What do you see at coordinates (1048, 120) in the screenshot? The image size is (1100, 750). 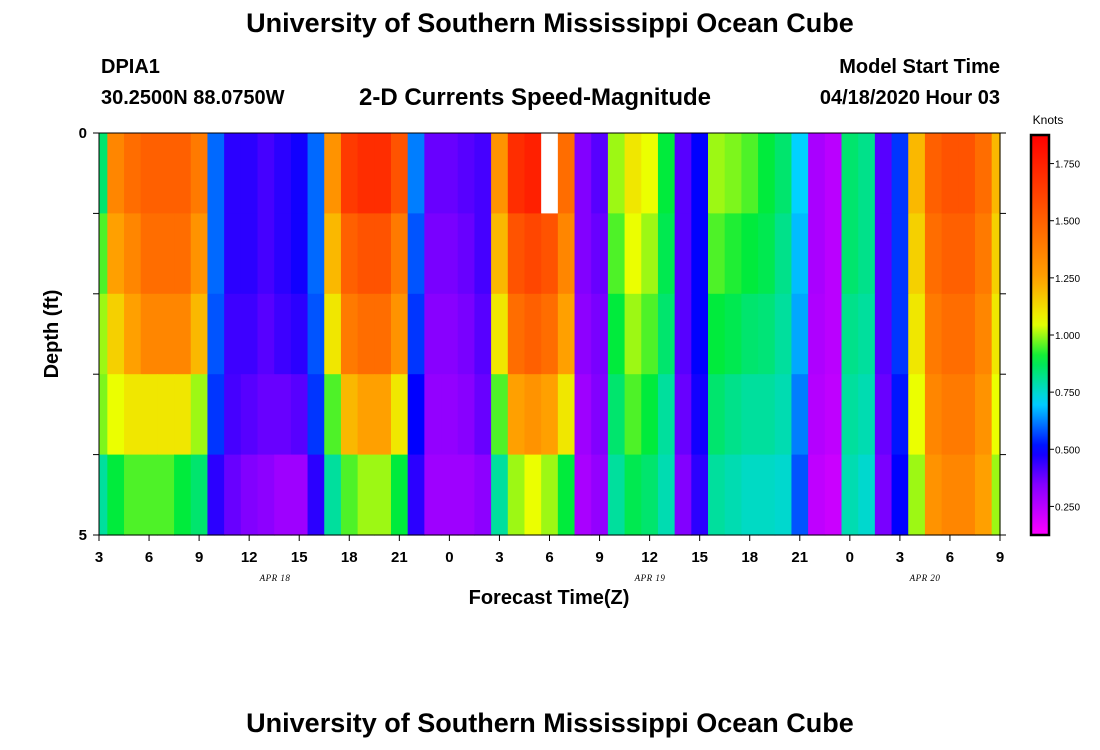 I see `colorbar-unit-label: Knots` at bounding box center [1048, 120].